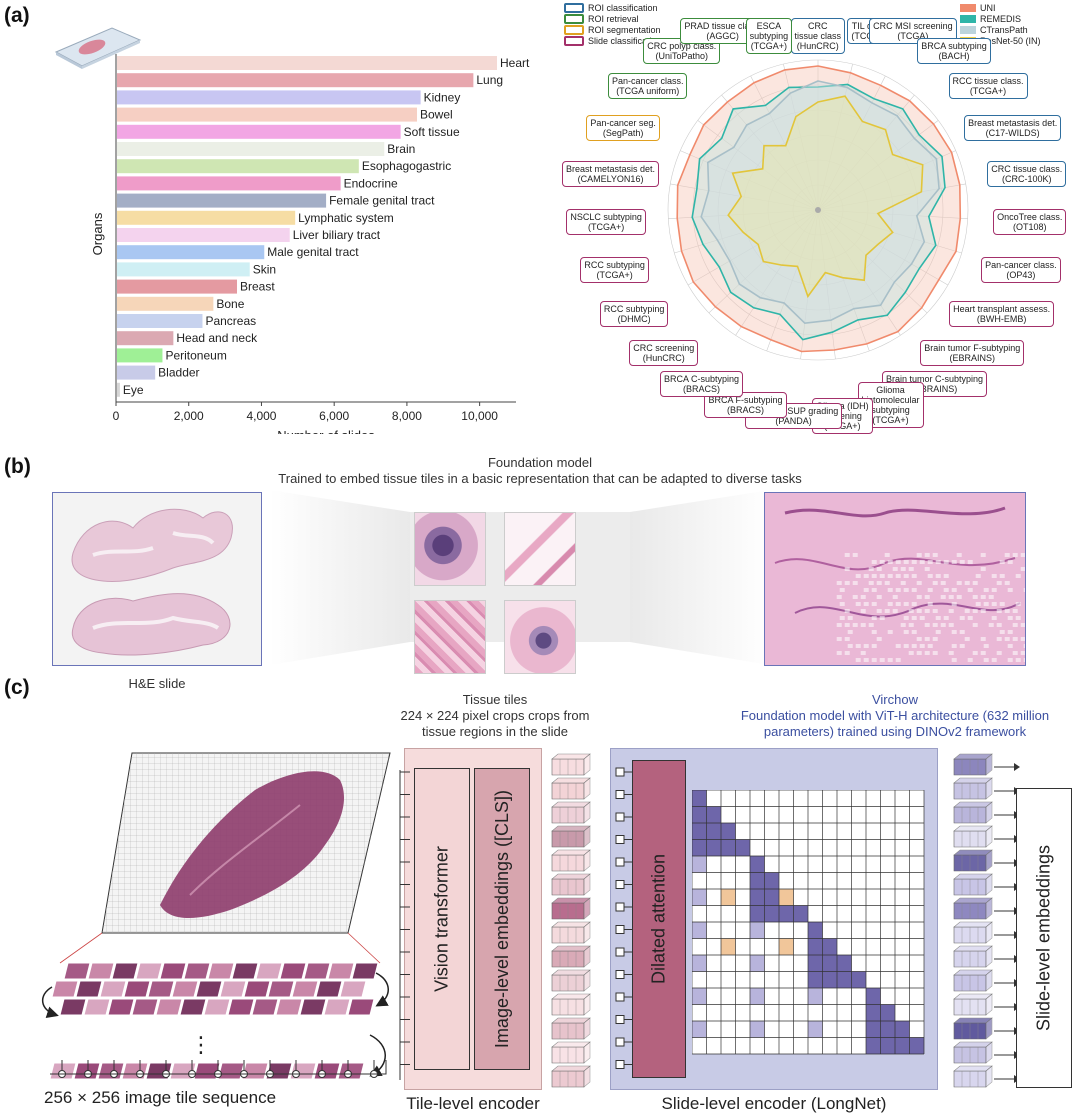 The width and height of the screenshot is (1080, 1119). What do you see at coordinates (1044, 938) in the screenshot?
I see `slide-embeddings-box: Slide-level embeddings` at bounding box center [1044, 938].